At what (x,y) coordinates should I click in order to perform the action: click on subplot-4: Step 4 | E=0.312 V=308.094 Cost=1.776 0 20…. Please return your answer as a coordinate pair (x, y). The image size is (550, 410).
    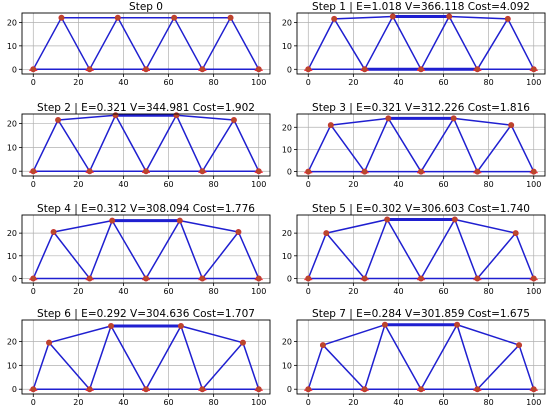
    Looking at the image, I should click on (139, 249).